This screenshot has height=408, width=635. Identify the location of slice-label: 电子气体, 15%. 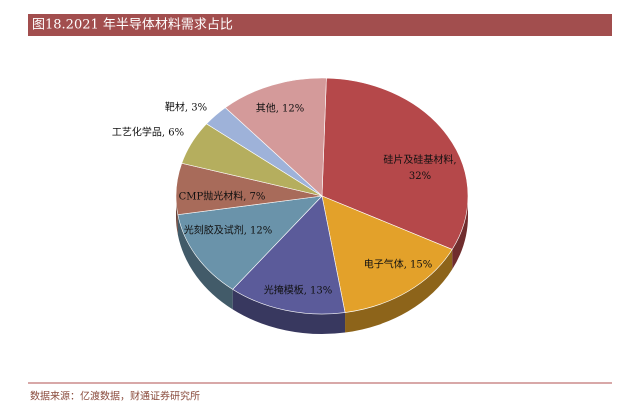
(398, 264).